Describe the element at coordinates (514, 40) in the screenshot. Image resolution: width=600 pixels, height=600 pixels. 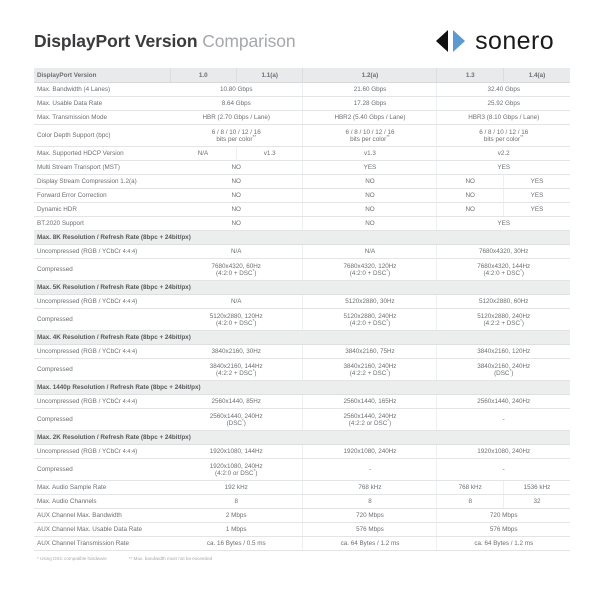
I see `brand-name: sonero` at that location.